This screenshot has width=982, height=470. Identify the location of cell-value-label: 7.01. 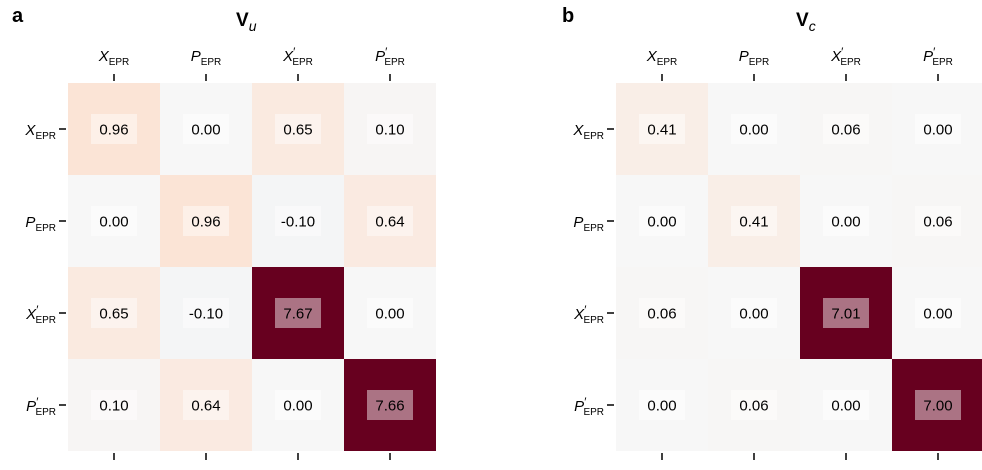
(845, 314).